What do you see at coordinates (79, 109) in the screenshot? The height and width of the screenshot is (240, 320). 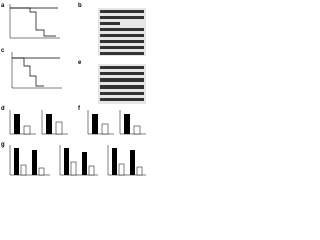 I see `panel-label: f` at bounding box center [79, 109].